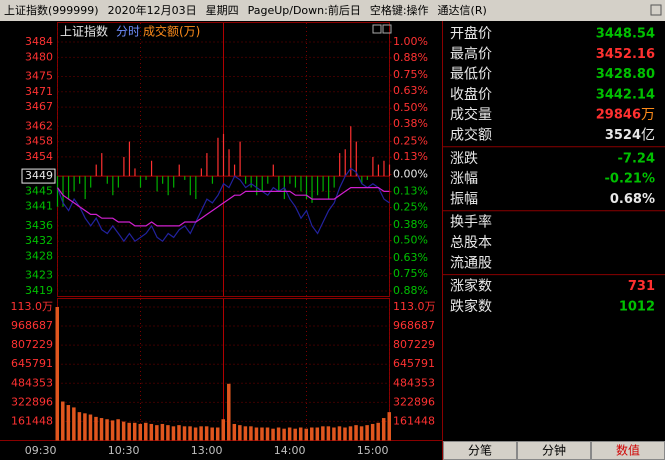 Image resolution: width=665 pixels, height=460 pixels. I want to click on y2-tick-label: 0.50%, so click(410, 107).